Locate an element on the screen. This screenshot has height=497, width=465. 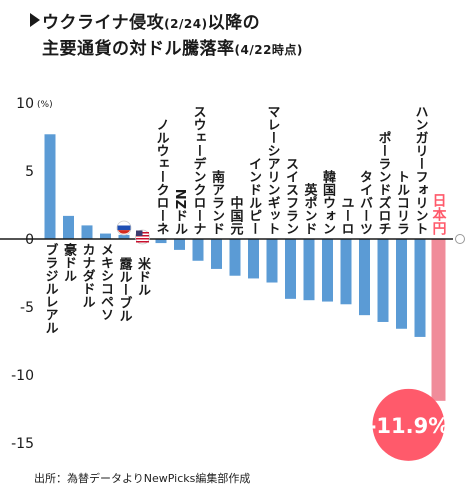
y-tick-label: 0 is located at coordinates (29, 240).